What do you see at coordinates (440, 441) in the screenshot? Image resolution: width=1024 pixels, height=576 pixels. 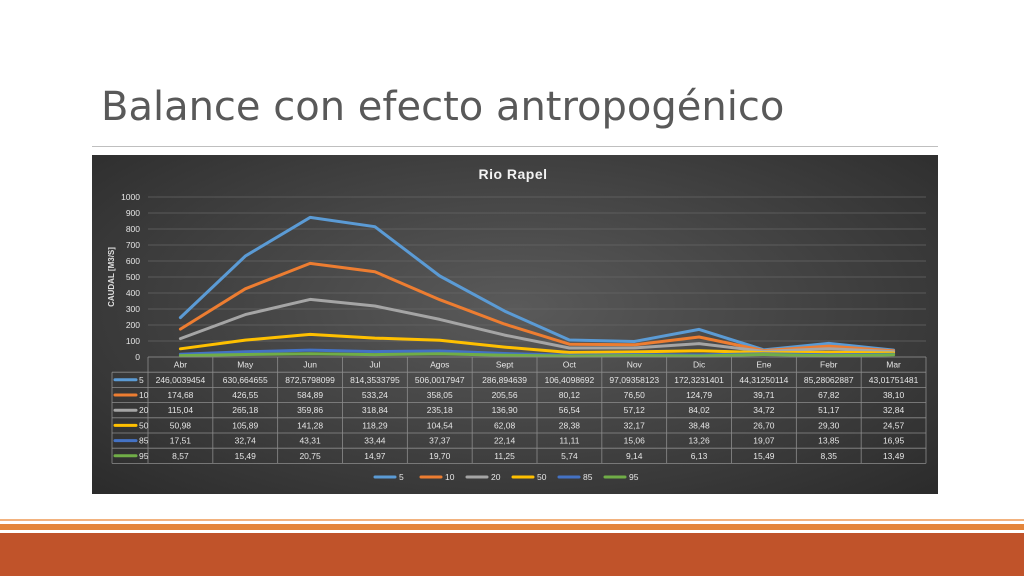 I see `table-cell: 37,37` at bounding box center [440, 441].